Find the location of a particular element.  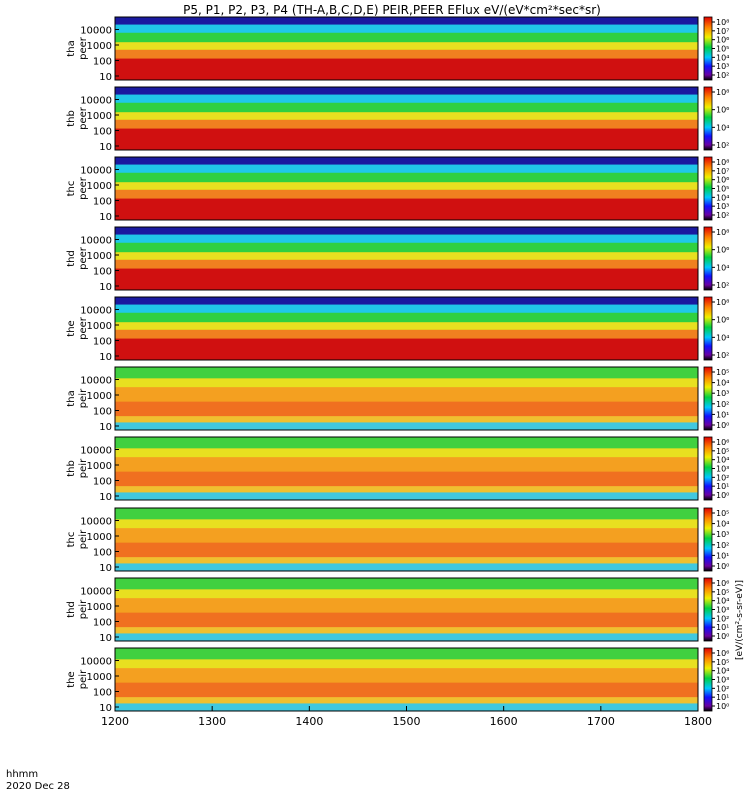

panel-frame is located at coordinates (406, 609).